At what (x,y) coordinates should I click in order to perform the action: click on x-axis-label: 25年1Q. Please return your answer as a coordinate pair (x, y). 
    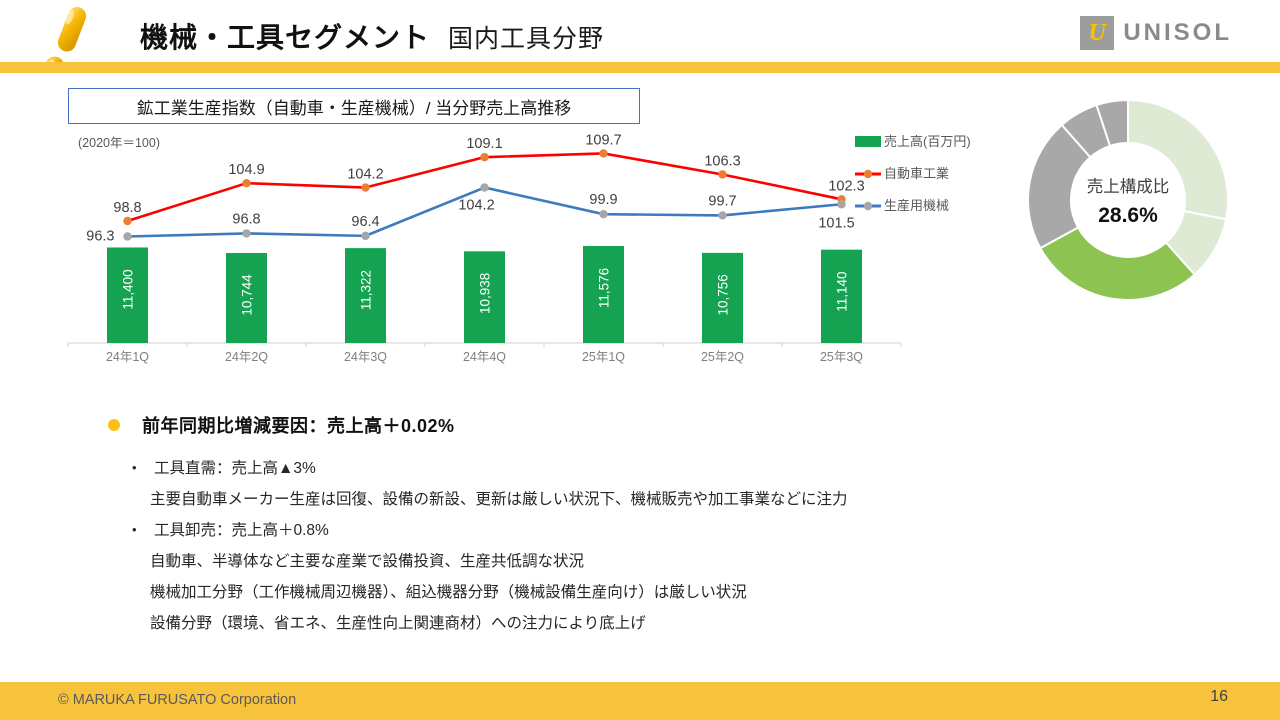
    Looking at the image, I should click on (603, 357).